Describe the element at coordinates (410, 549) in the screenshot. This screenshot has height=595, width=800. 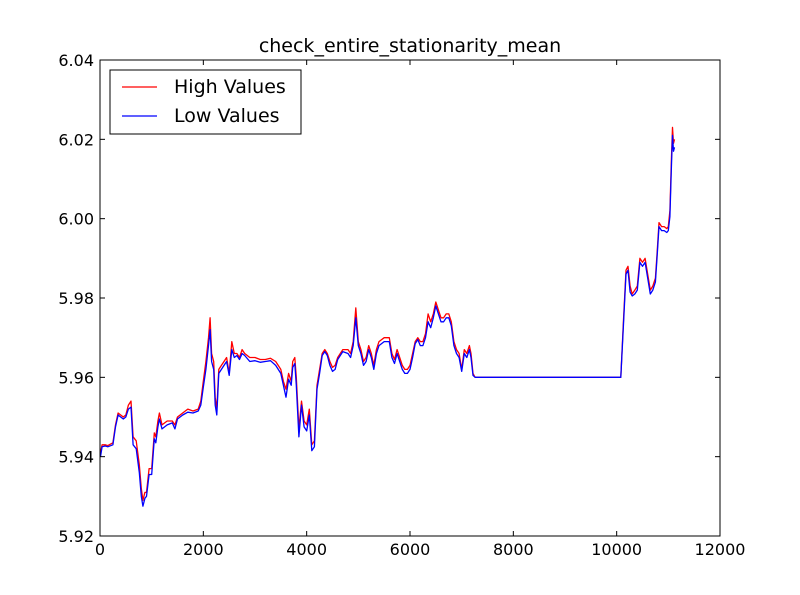
I see `x-tick-label: 6000` at that location.